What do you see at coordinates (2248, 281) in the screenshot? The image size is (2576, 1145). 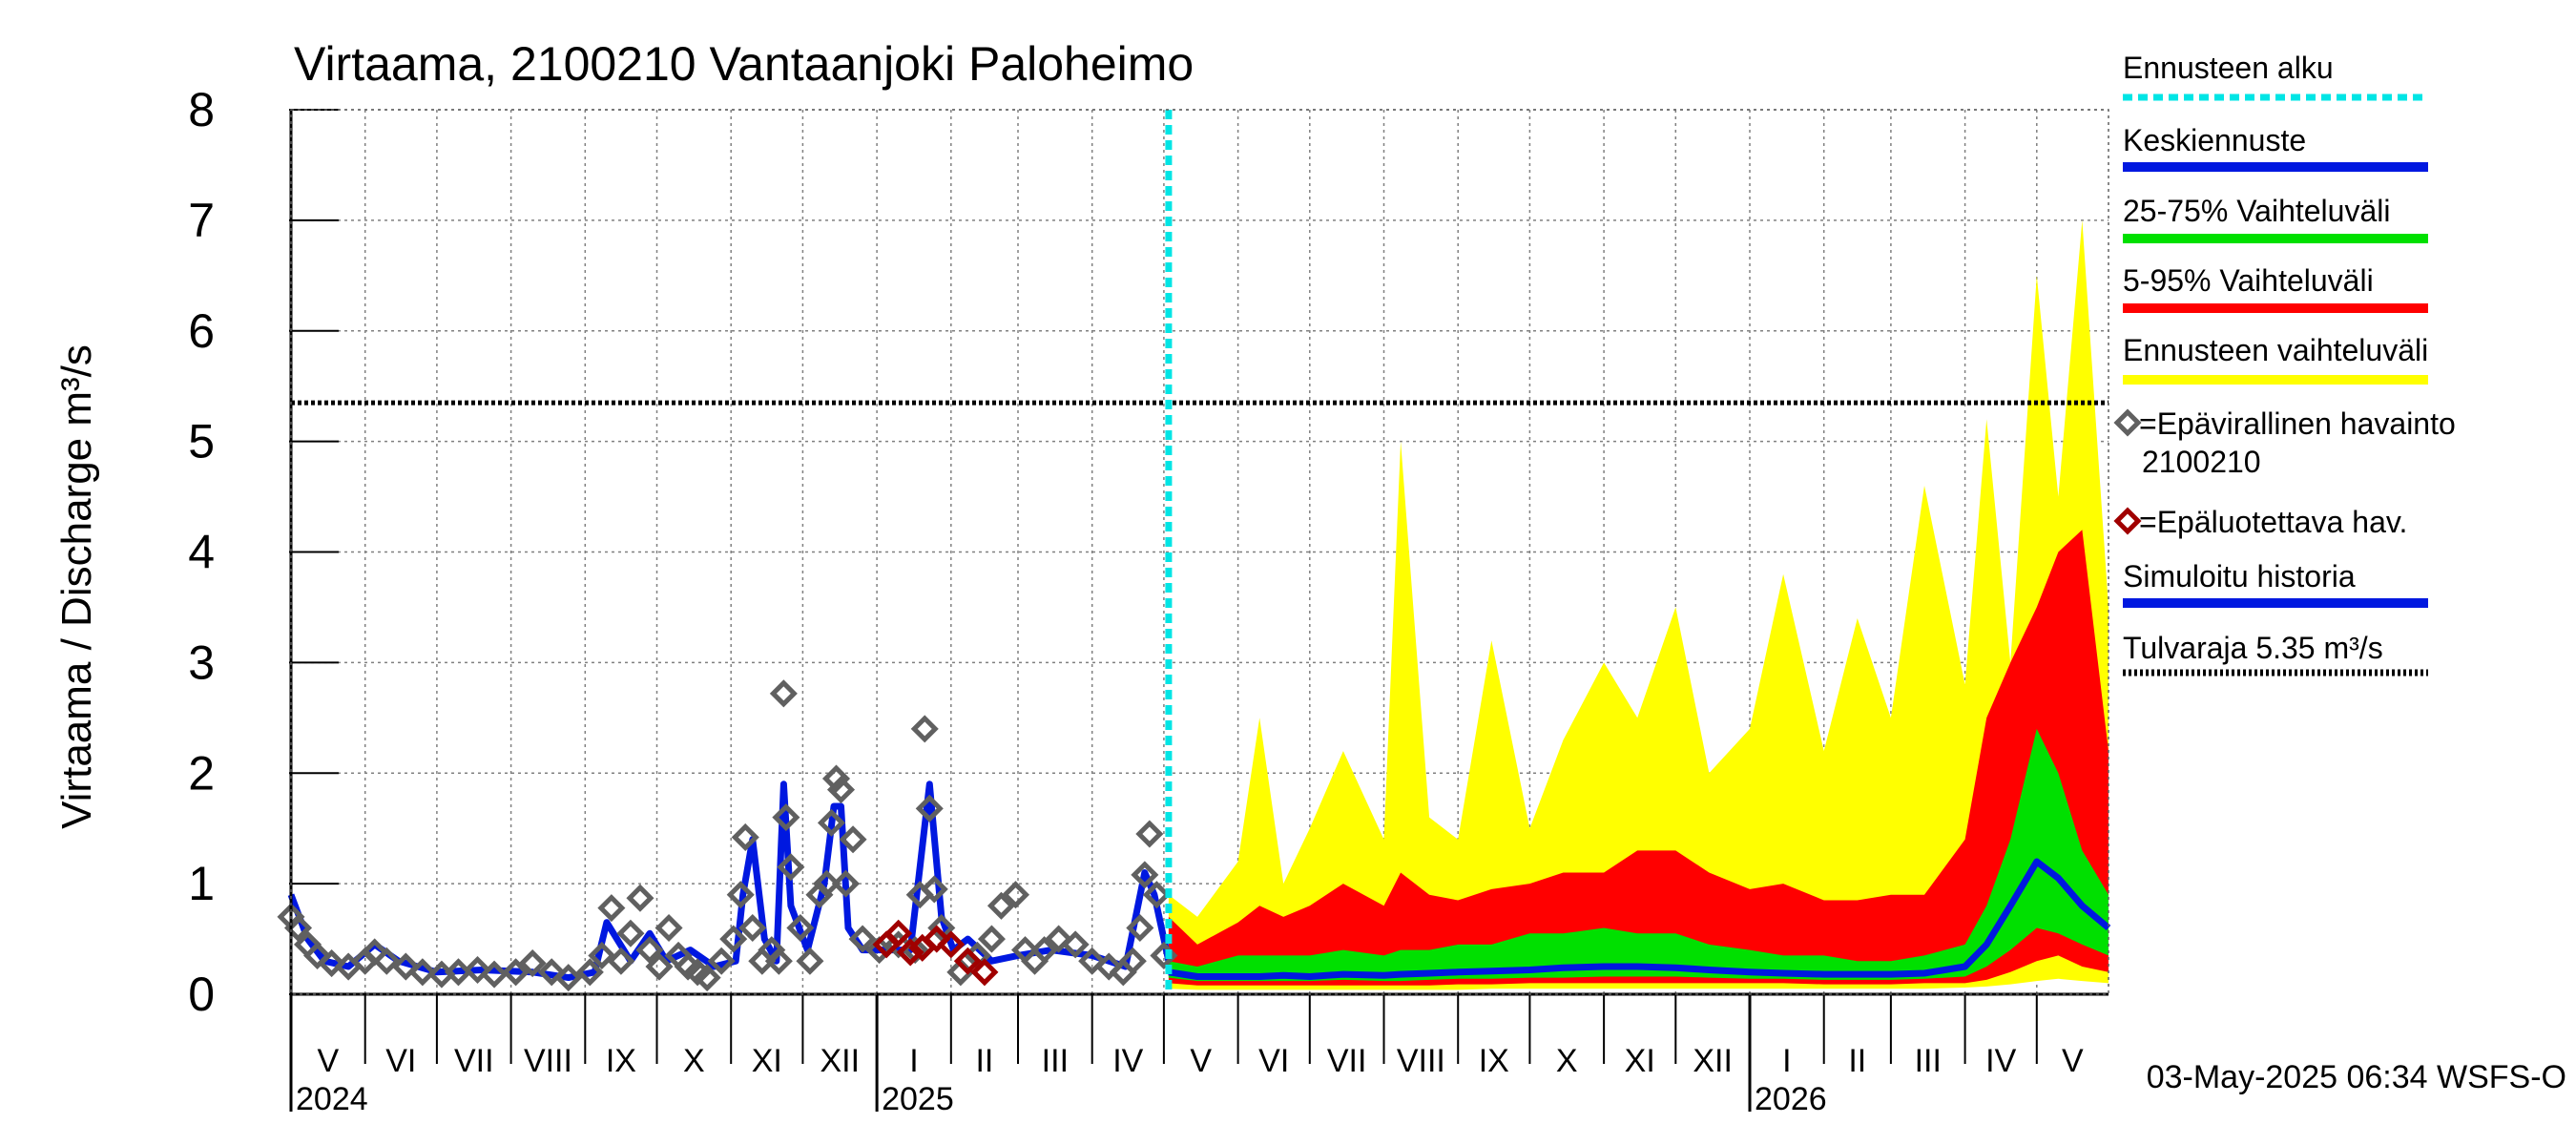 I see `legend-label: 5-95% Vaihteluväli` at bounding box center [2248, 281].